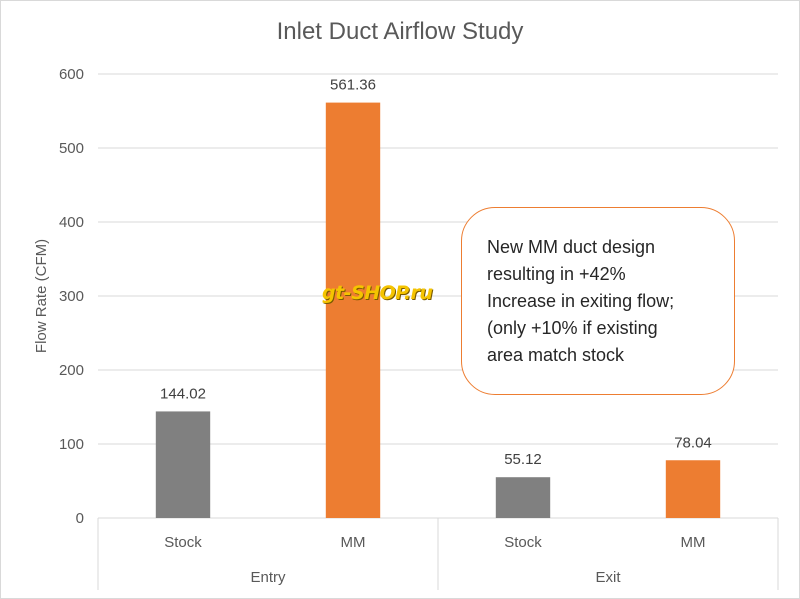 The height and width of the screenshot is (599, 800). Describe the element at coordinates (80, 518) in the screenshot. I see `y-tick-label: 0` at that location.